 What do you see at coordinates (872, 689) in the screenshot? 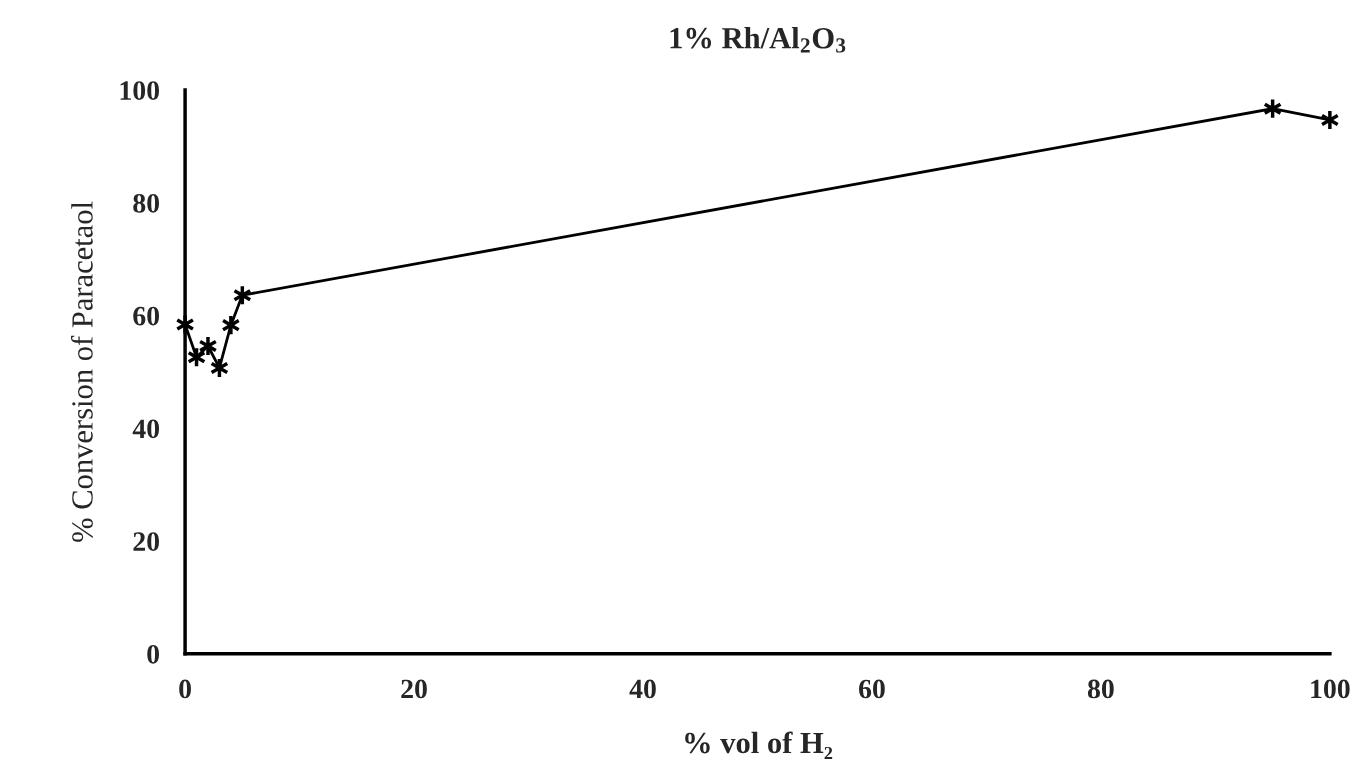
I see `x-tick-label: 60` at bounding box center [872, 689].